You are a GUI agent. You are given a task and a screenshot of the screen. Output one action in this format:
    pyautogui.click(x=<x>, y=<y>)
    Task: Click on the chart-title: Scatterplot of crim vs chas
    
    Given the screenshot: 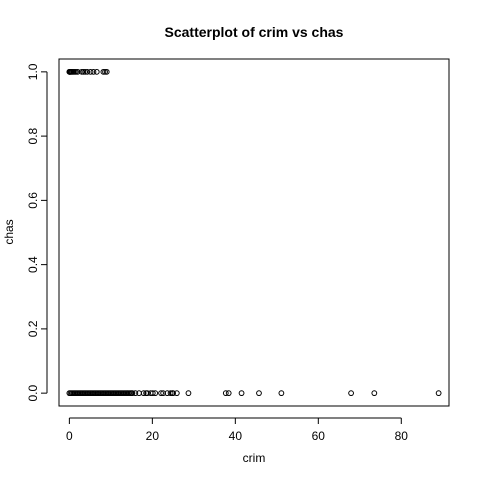 What is the action you would take?
    pyautogui.click(x=254, y=32)
    